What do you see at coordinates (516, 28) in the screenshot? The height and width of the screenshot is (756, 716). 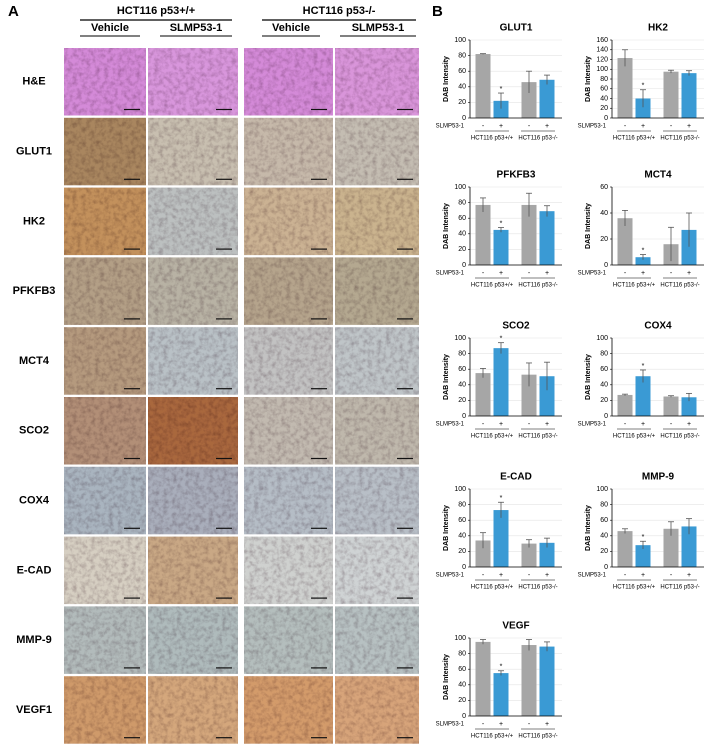 I see `chart-title: GLUT1` at bounding box center [516, 28].